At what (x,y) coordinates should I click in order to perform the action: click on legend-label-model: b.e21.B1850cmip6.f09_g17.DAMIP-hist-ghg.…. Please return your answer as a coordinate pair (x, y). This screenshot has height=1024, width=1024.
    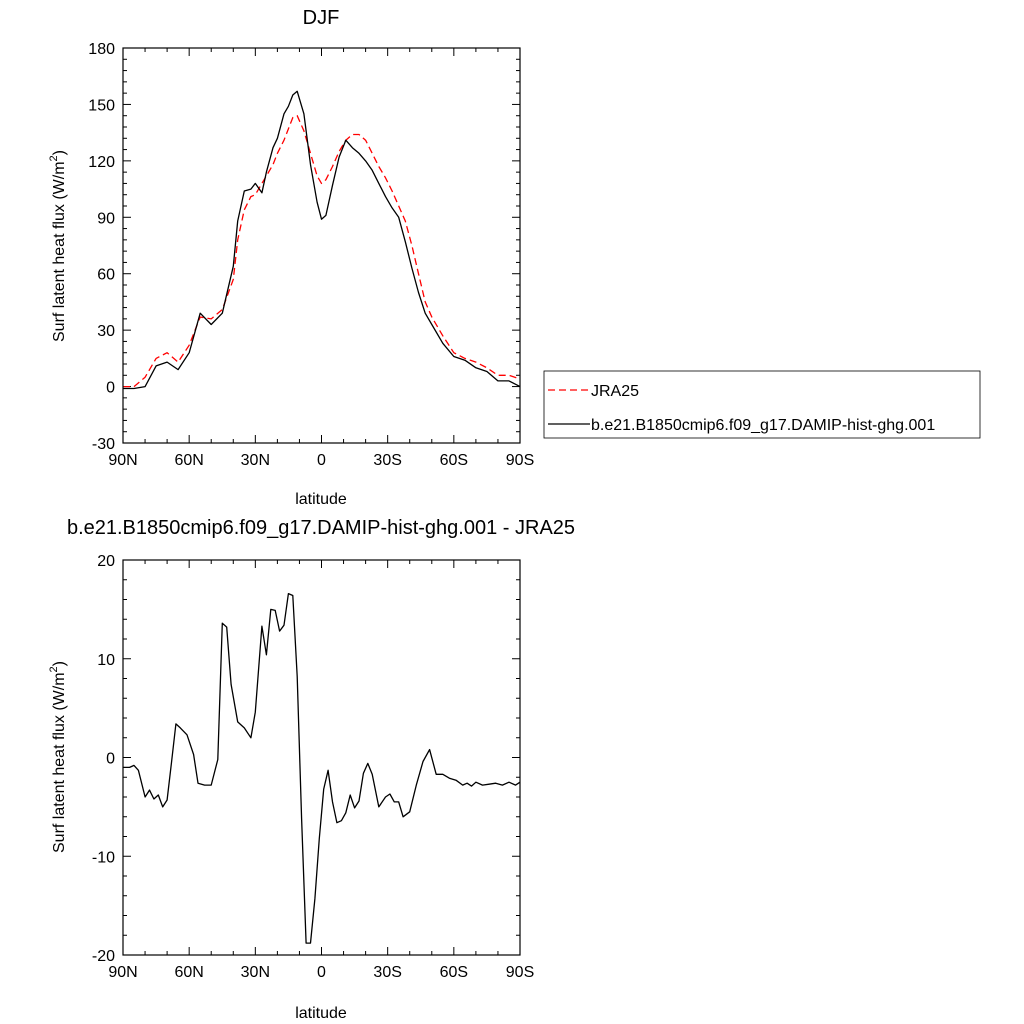
    Looking at the image, I should click on (763, 425).